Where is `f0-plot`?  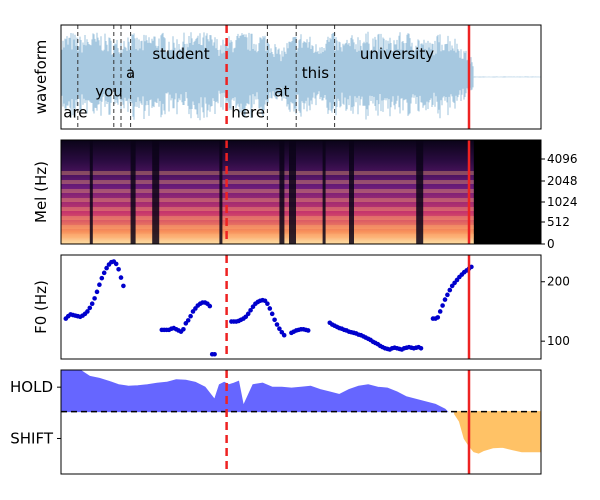 f0-plot is located at coordinates (268, 307).